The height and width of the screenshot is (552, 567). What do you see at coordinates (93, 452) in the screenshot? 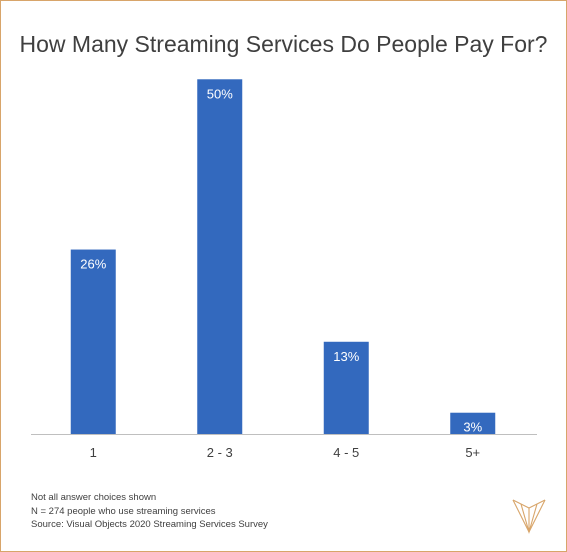
I see `x-tick-label-0: 1` at bounding box center [93, 452].